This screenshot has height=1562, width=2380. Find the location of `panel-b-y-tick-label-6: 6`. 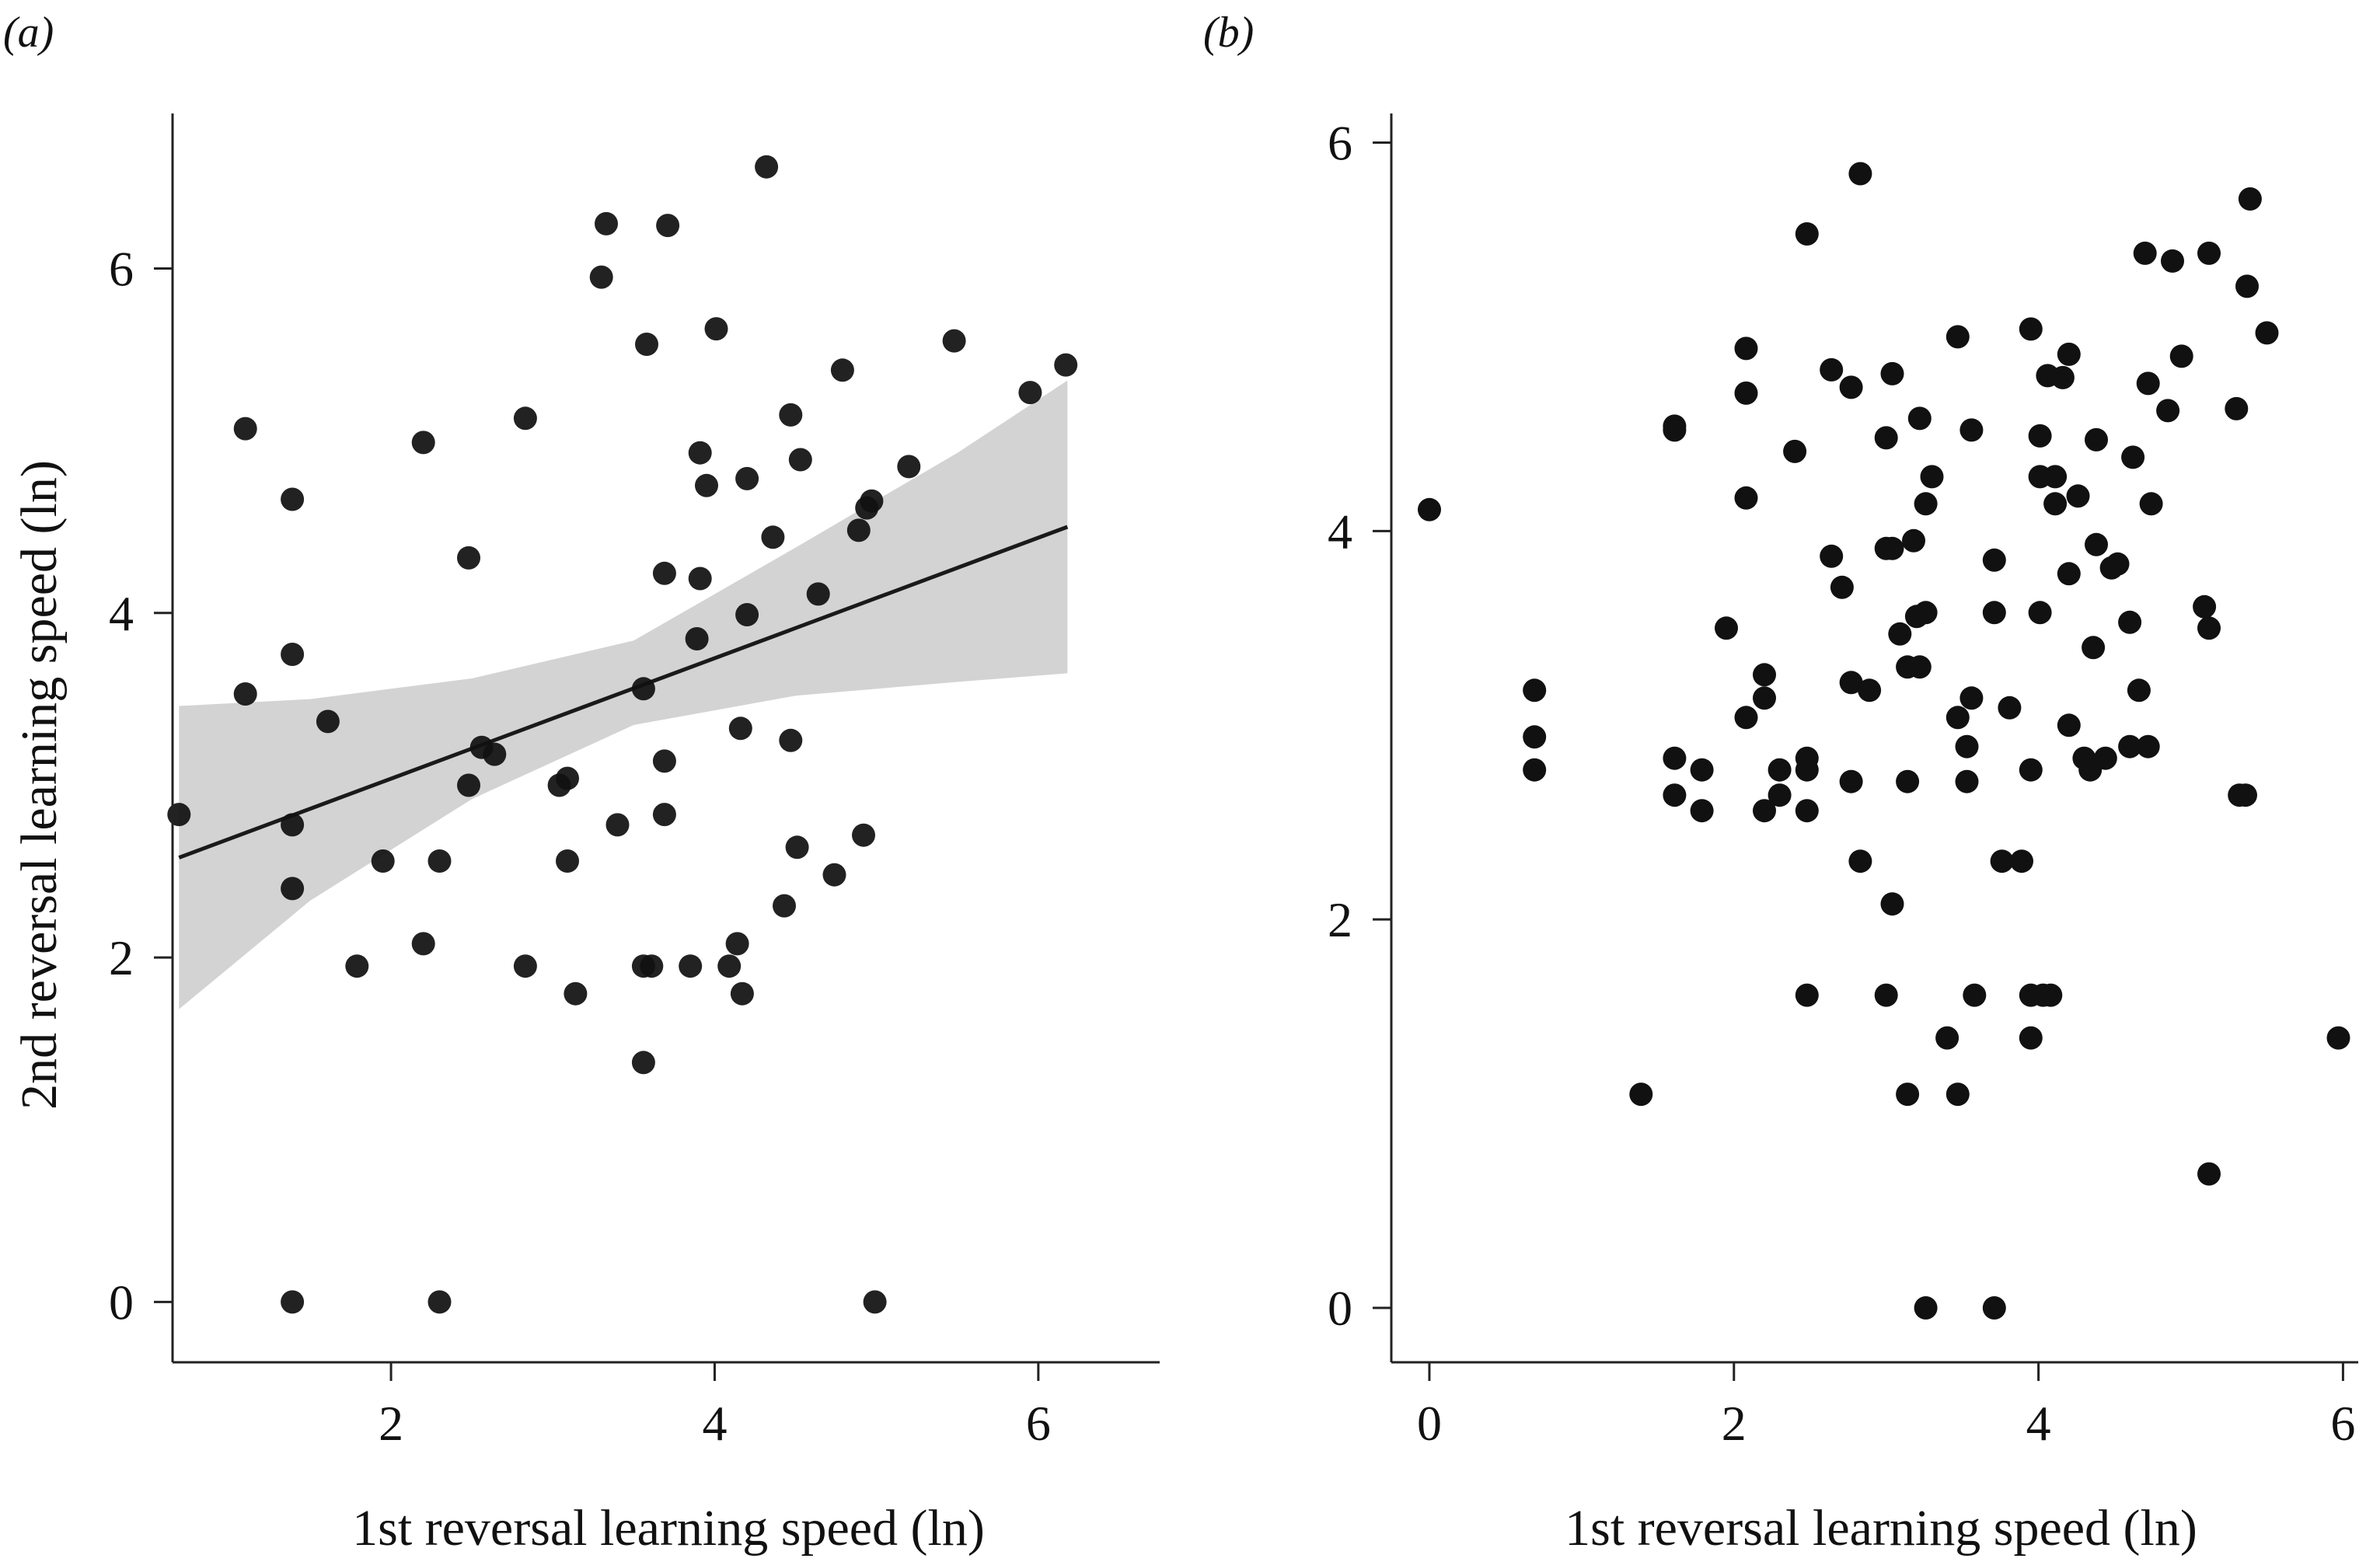

panel-b-y-tick-label-6: 6 is located at coordinates (1340, 142).